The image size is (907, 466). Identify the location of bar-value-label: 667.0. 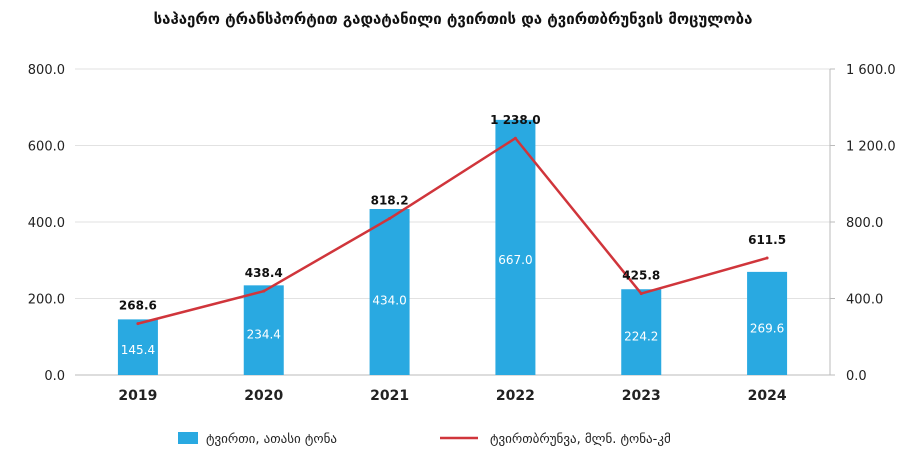
(515, 260).